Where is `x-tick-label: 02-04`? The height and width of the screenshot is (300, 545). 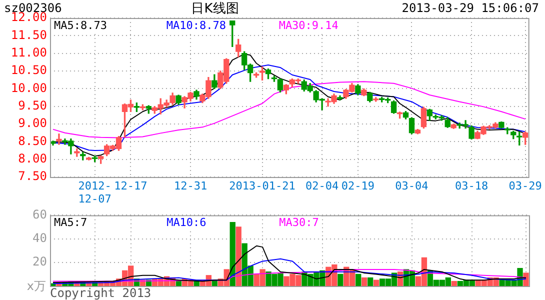 x-tick-label: 02-04 is located at coordinates (322, 185).